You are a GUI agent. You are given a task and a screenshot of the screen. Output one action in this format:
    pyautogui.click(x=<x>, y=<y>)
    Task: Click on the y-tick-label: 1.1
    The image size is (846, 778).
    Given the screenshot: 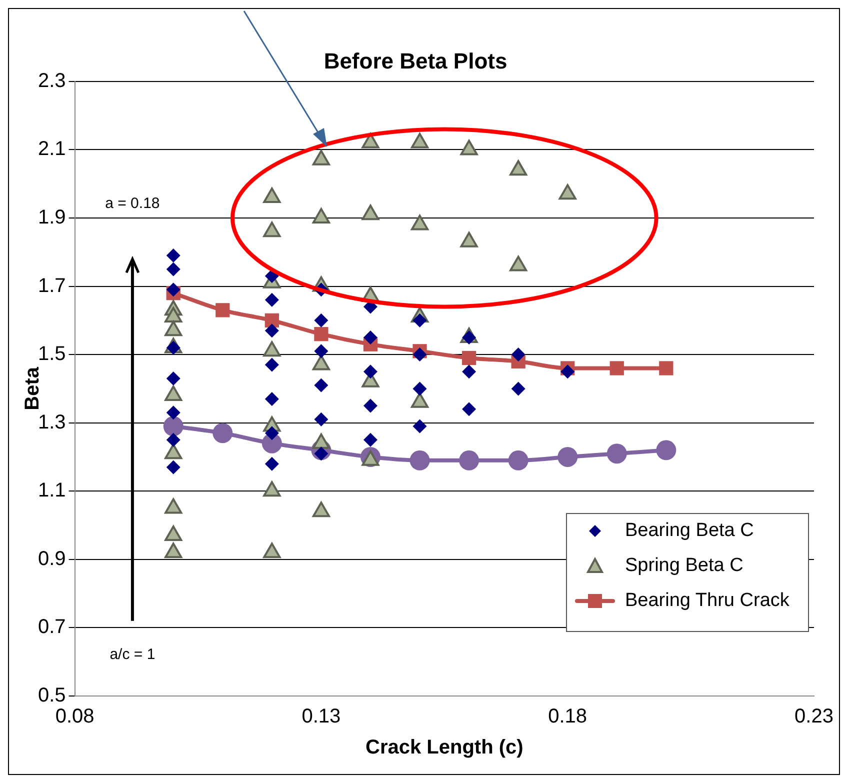 What is the action you would take?
    pyautogui.click(x=52, y=491)
    